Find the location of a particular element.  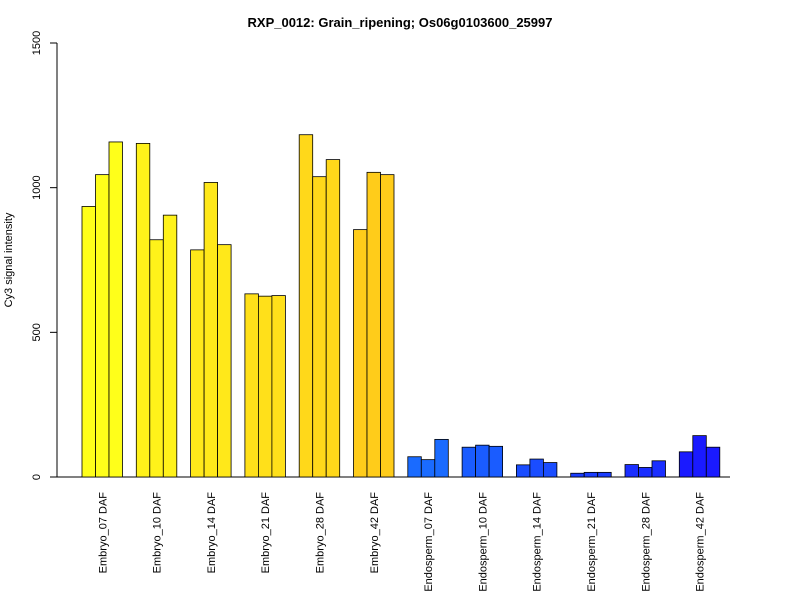

x-category-label: Embryo_28 DAF is located at coordinates (320, 533).